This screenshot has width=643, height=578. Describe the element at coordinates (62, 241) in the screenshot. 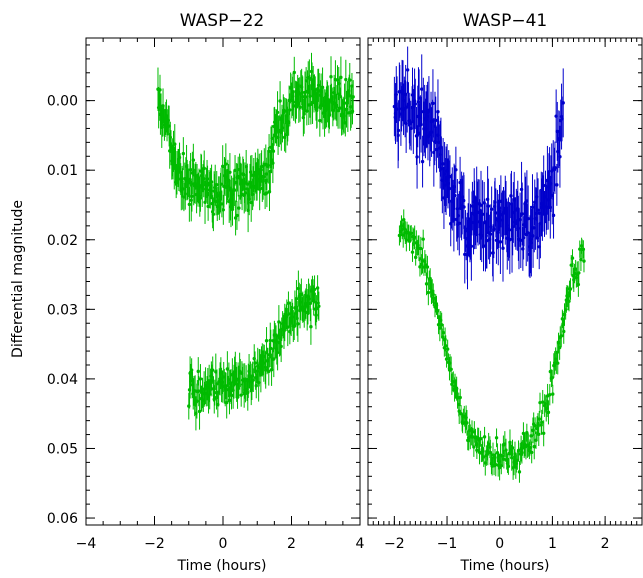

I see `y-tick-label: 0.02` at that location.